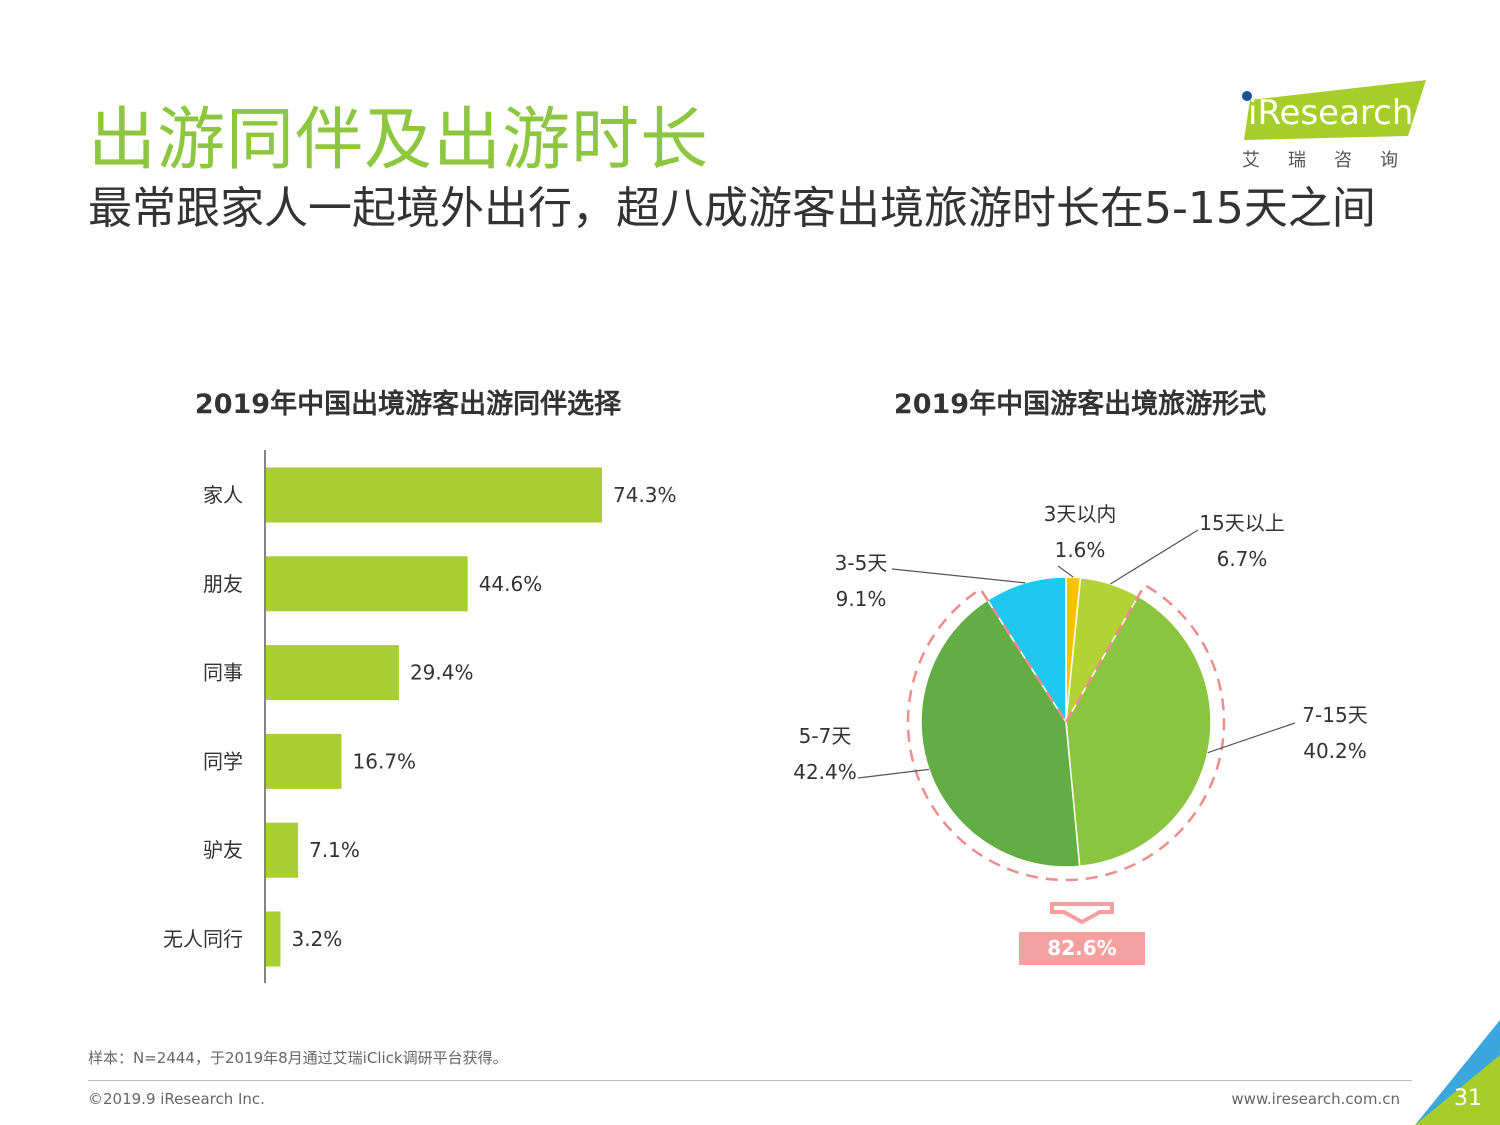 The image size is (1500, 1125). I want to click on bar-value-label: 74.3%, so click(645, 495).